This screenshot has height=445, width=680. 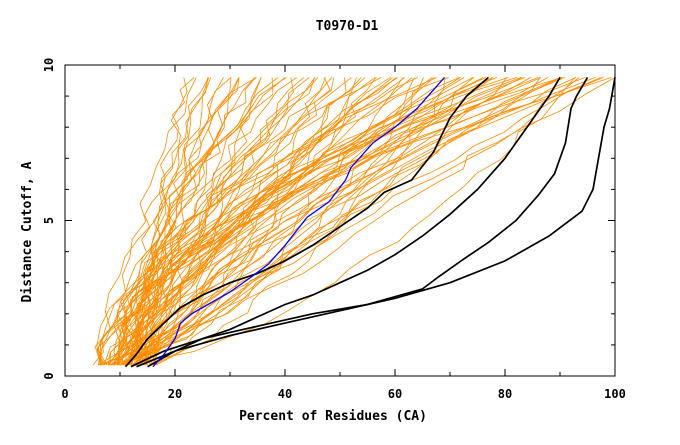 I want to click on y-axis-label: Distance Cutoff, A, so click(x=27, y=231).